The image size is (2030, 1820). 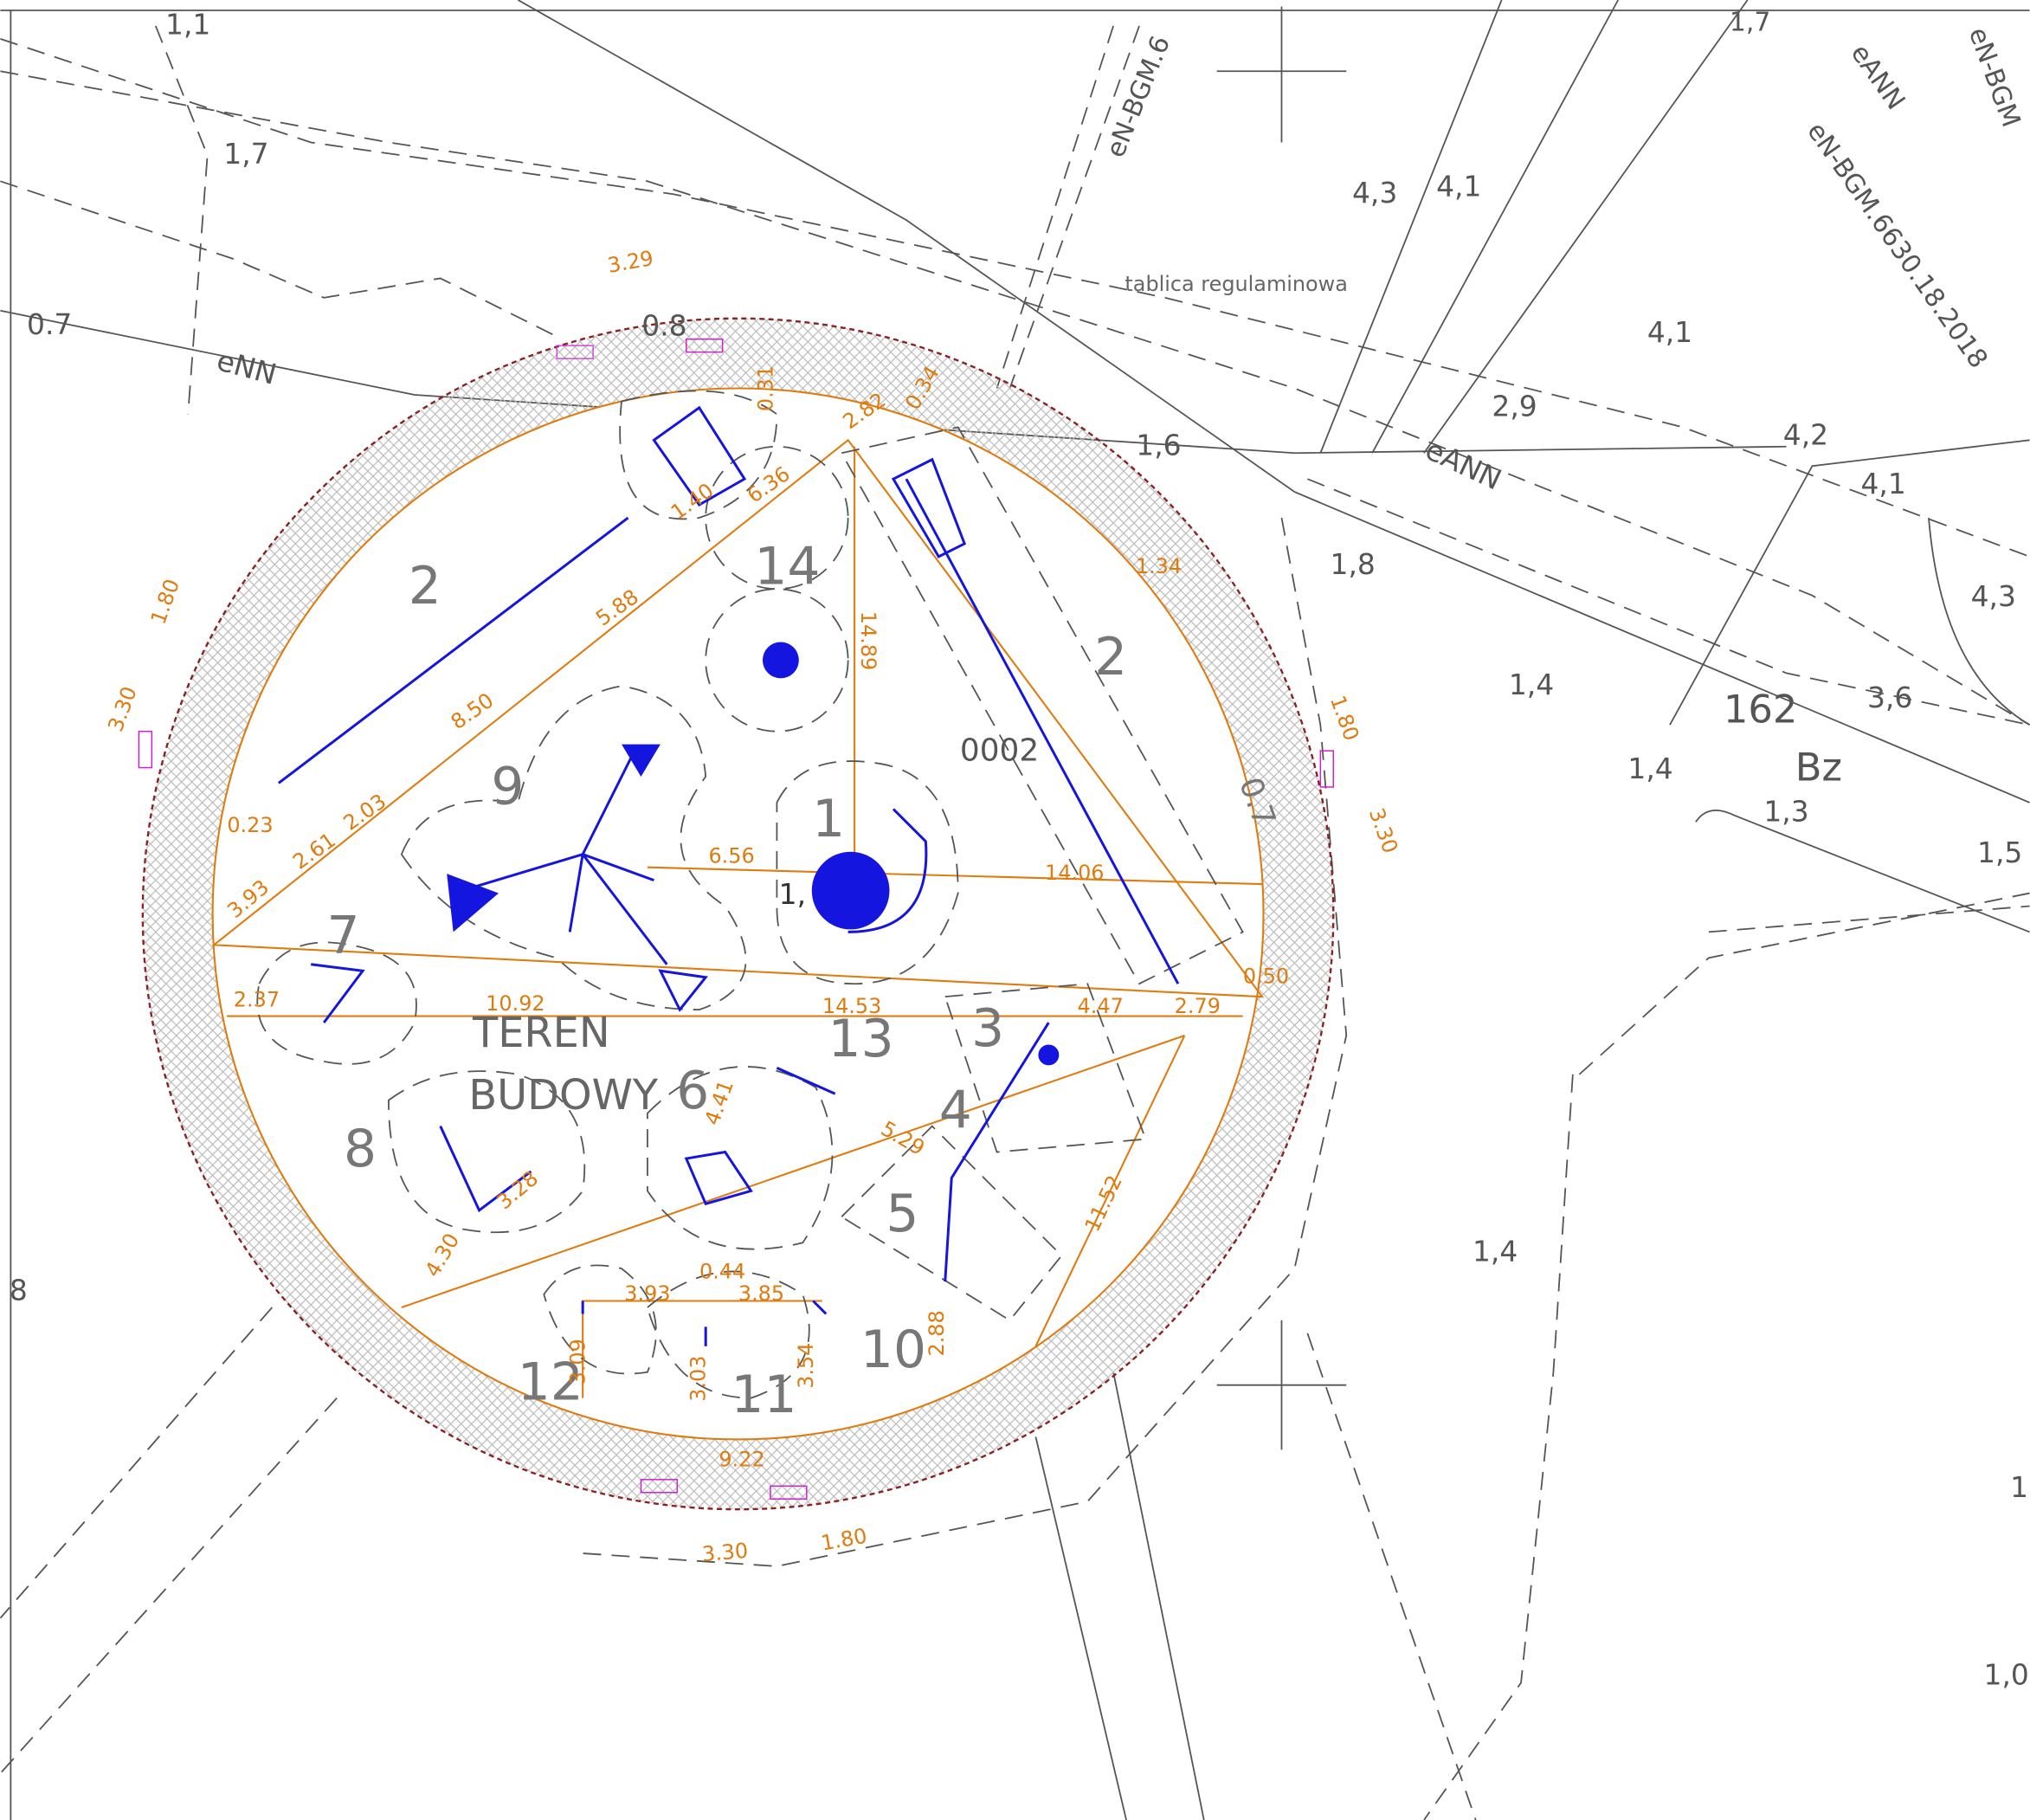 What do you see at coordinates (1138, 97) in the screenshot?
I see `elevation-label: eN-BGM.6` at bounding box center [1138, 97].